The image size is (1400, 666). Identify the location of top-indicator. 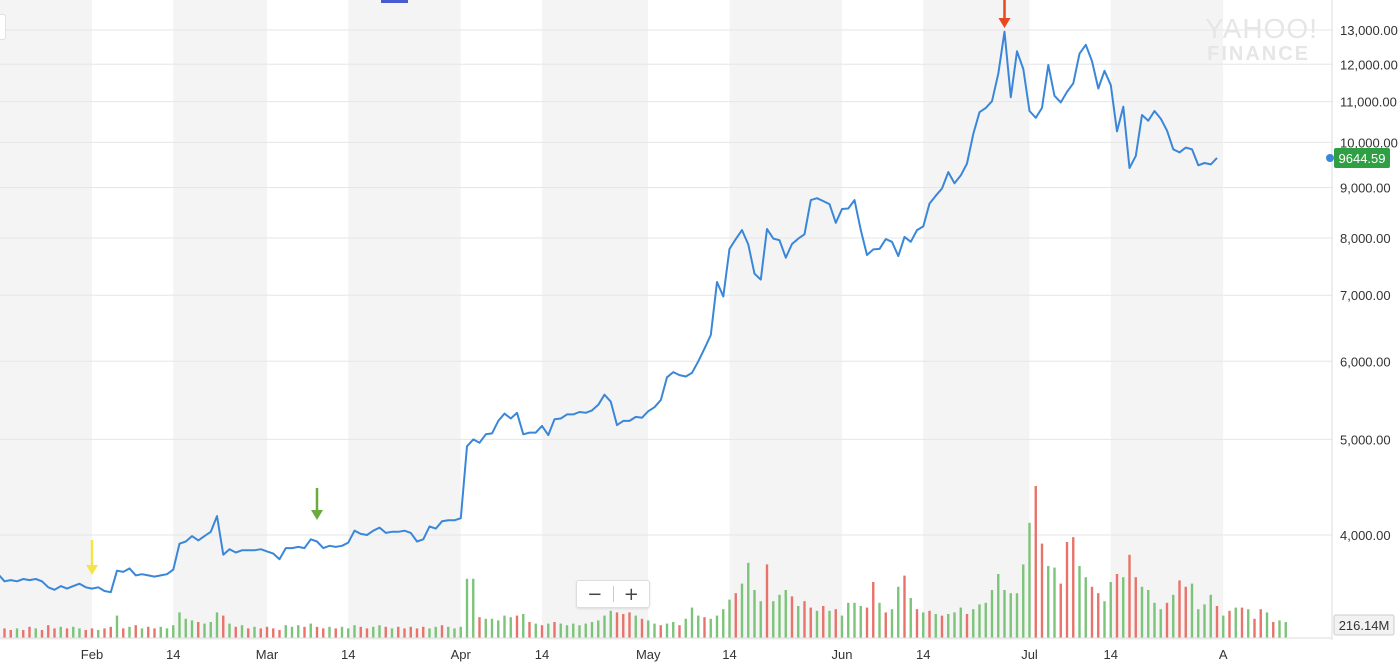
(394, 1).